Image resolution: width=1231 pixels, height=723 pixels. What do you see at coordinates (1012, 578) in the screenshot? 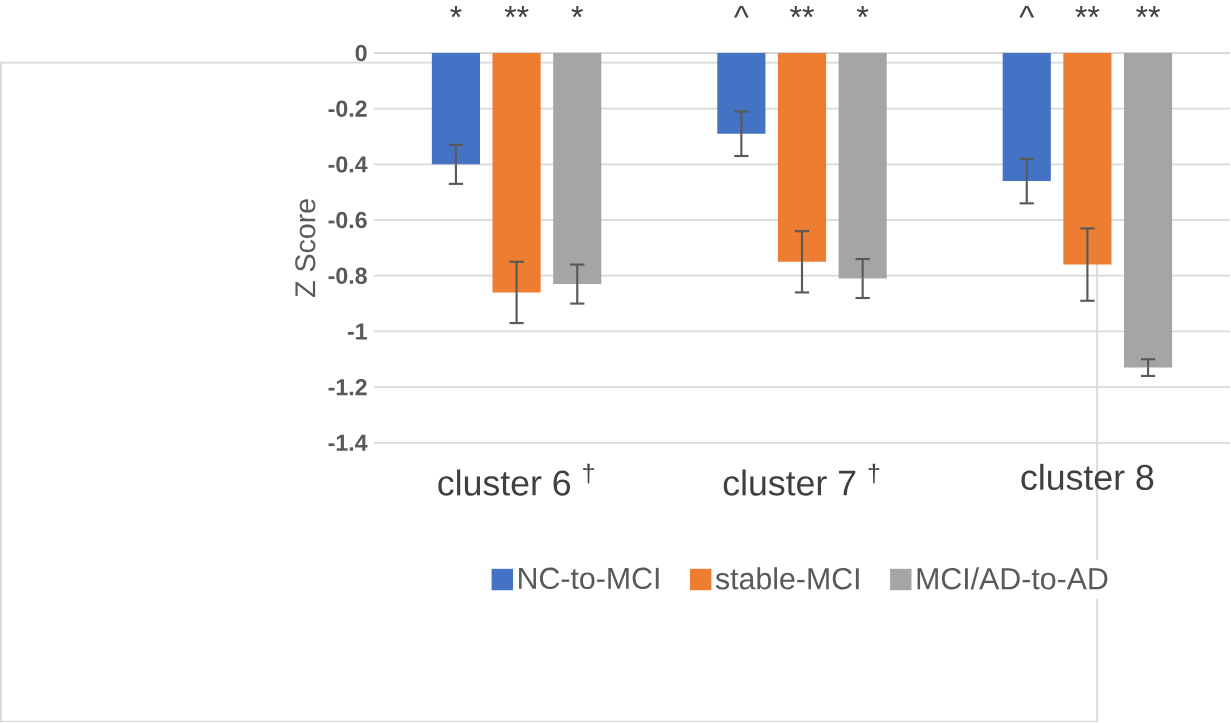
I see `legend-label: MCI/AD-to-AD` at bounding box center [1012, 578].